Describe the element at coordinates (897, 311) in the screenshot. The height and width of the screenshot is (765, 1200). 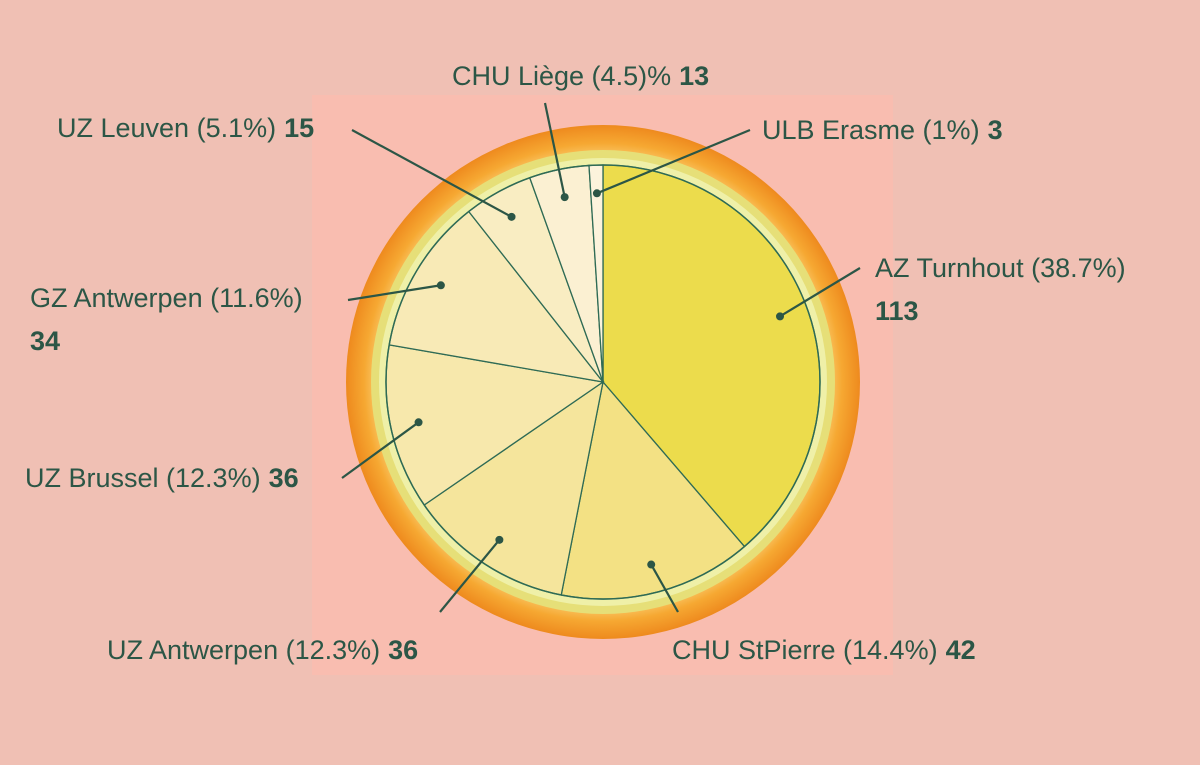
I see `value-label: 113` at that location.